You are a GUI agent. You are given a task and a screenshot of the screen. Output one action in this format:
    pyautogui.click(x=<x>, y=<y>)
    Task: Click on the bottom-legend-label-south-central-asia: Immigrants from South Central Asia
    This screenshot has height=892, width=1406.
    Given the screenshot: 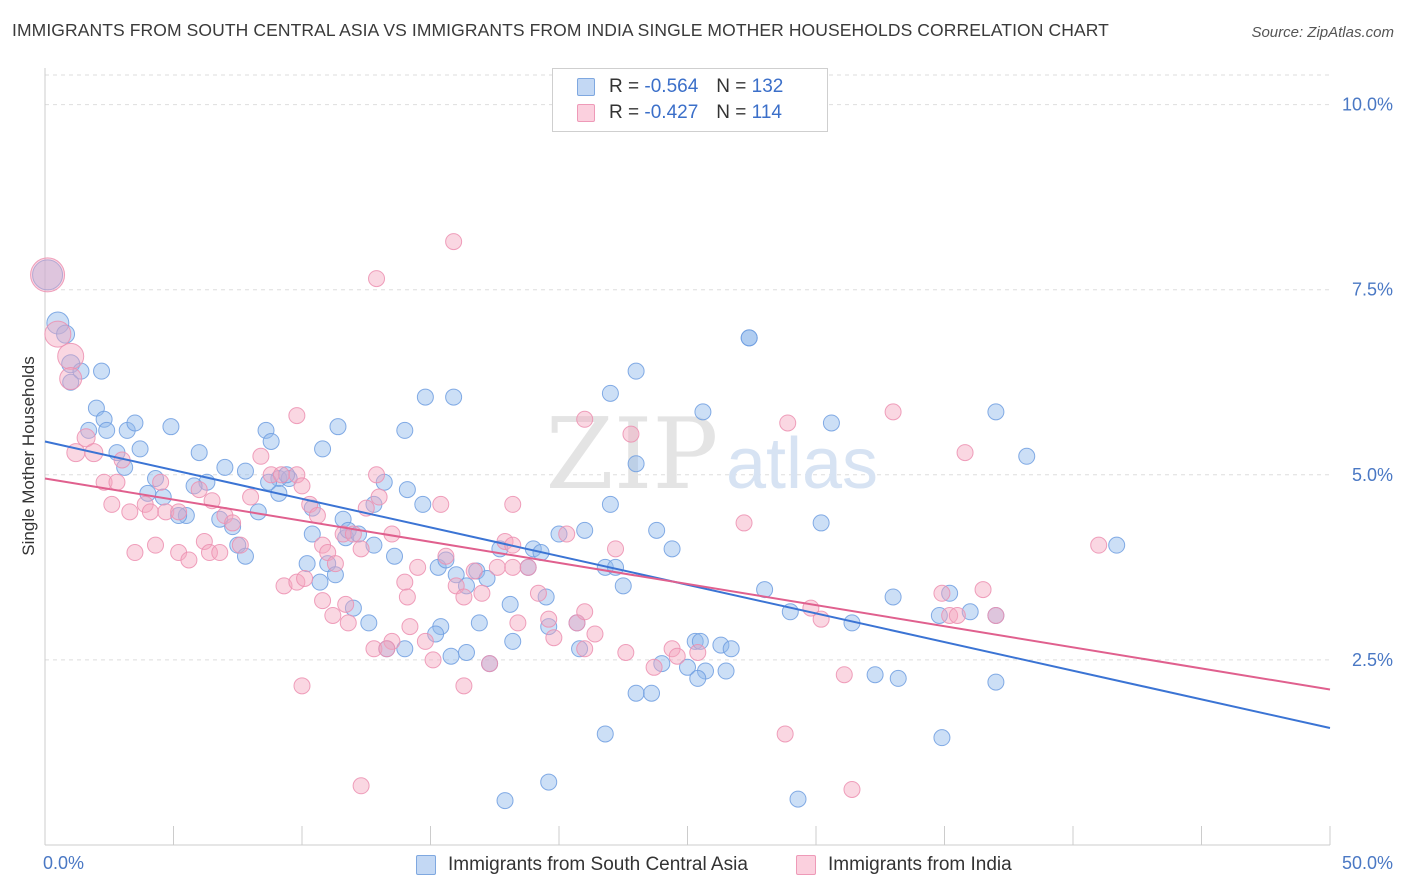 What is the action you would take?
    pyautogui.click(x=598, y=864)
    